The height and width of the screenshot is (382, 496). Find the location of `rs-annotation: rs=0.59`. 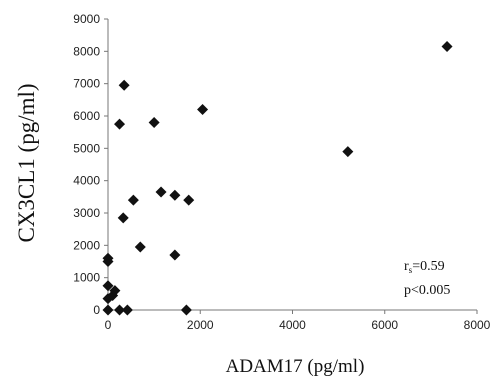

rs-annotation: rs=0.59 is located at coordinates (424, 267).